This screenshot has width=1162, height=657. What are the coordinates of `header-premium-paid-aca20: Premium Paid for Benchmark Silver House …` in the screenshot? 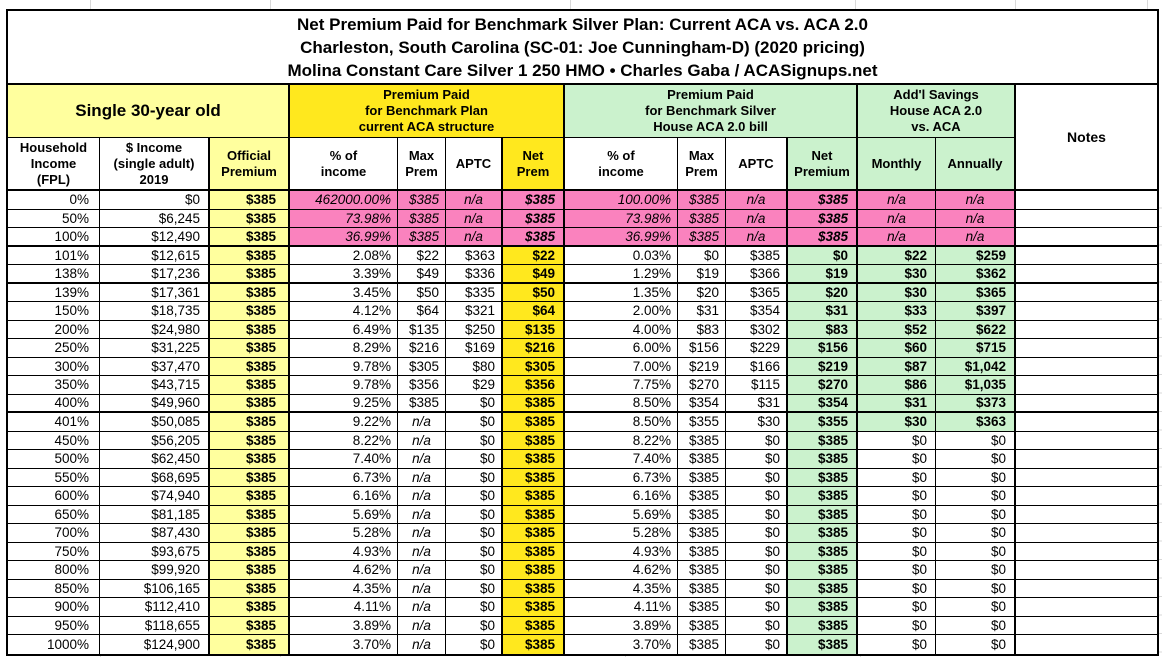 It's located at (711, 111).